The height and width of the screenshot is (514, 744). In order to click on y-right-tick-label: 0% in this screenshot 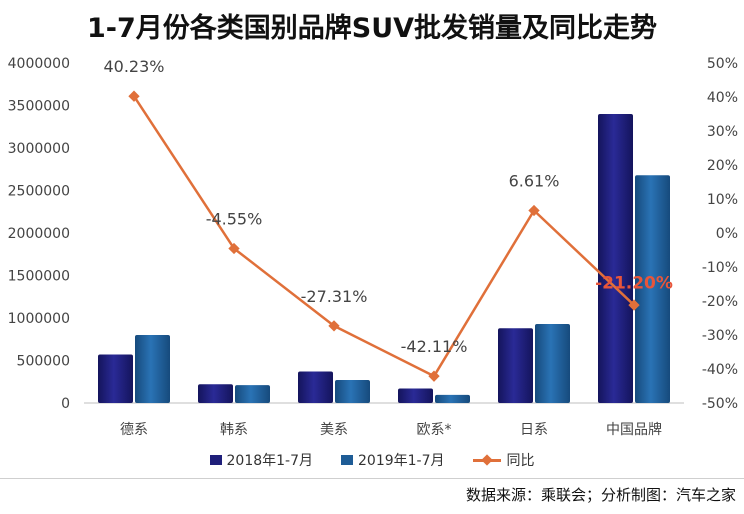, I will do `click(727, 234)`.